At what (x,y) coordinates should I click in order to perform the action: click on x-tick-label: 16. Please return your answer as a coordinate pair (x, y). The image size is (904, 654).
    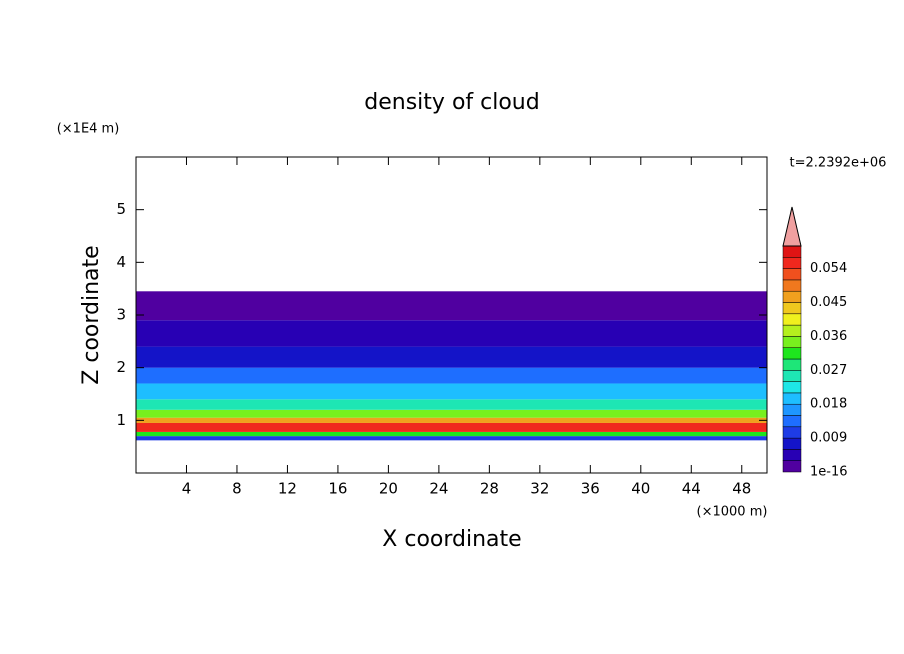
    Looking at the image, I should click on (337, 489).